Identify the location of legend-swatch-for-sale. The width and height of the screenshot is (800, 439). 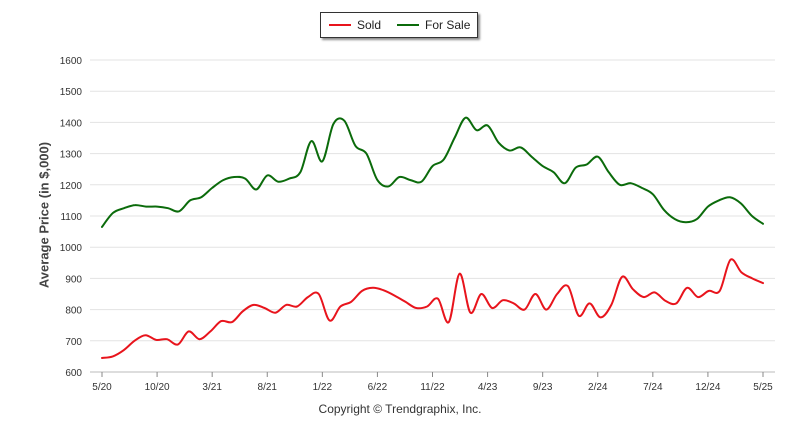
(408, 25).